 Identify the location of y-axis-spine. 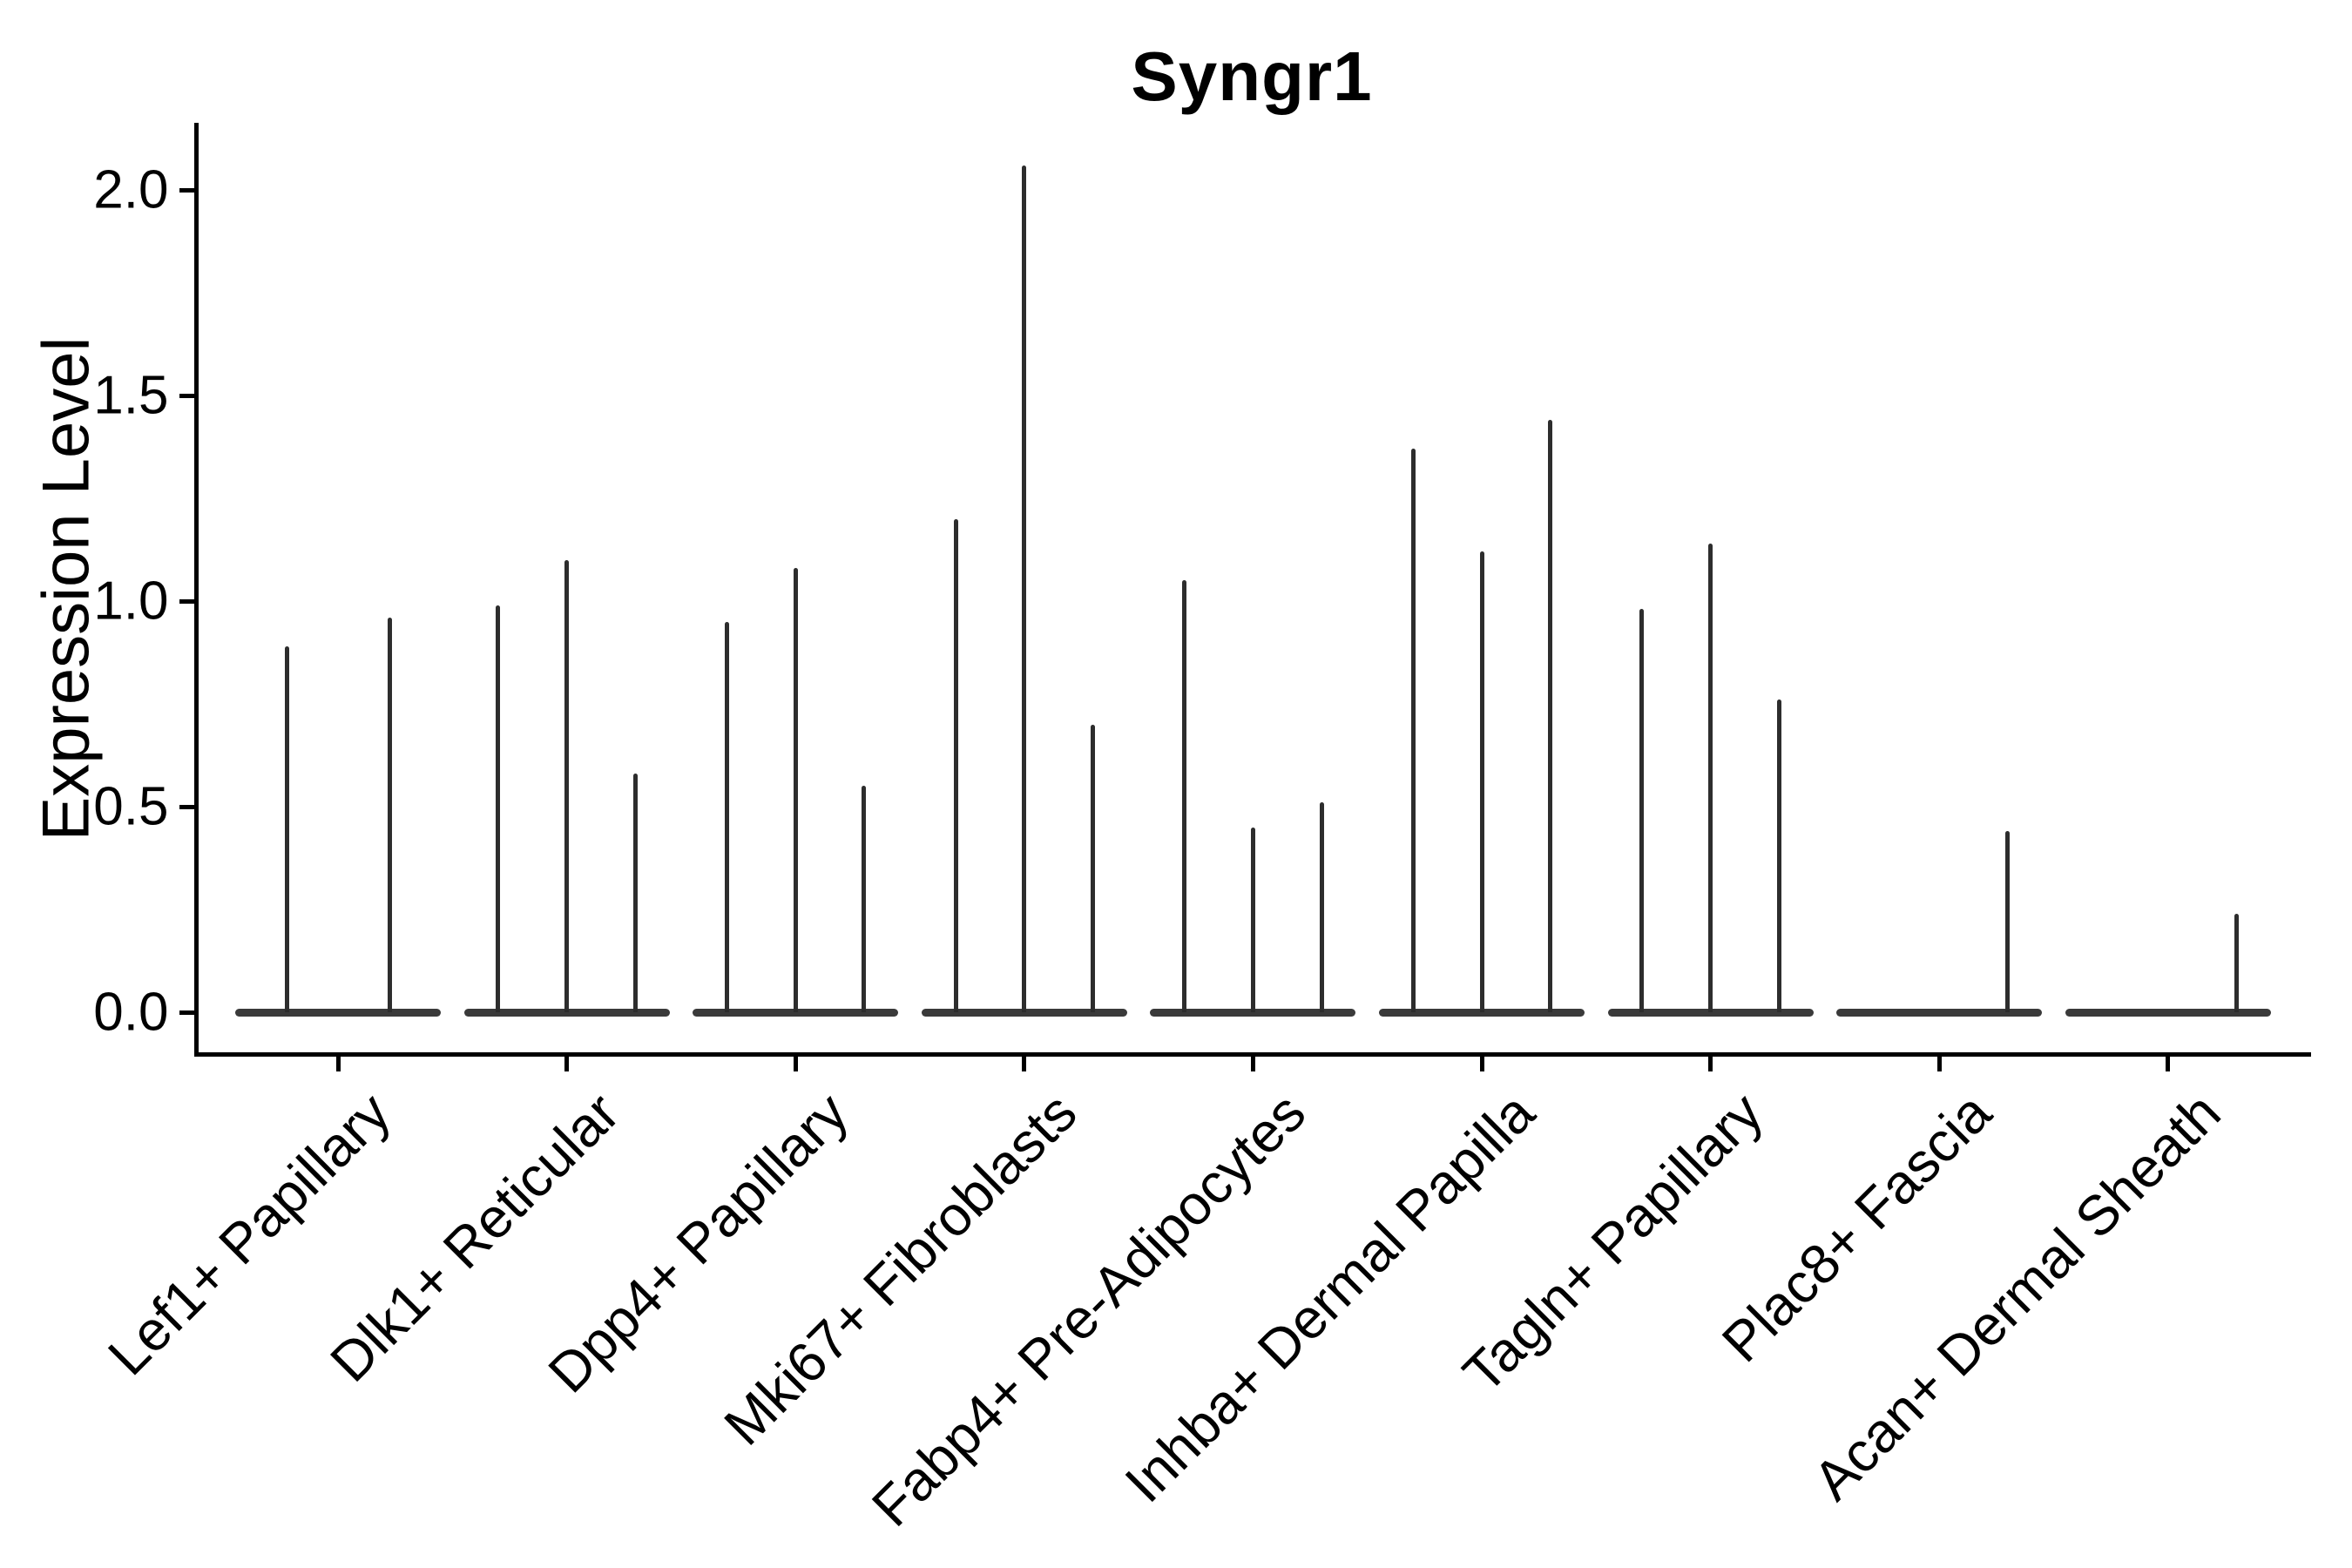
(196, 590).